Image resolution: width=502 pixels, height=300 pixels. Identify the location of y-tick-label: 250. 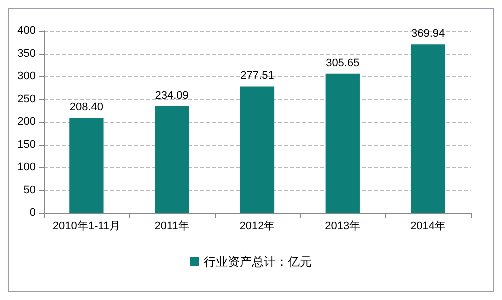
(27, 99).